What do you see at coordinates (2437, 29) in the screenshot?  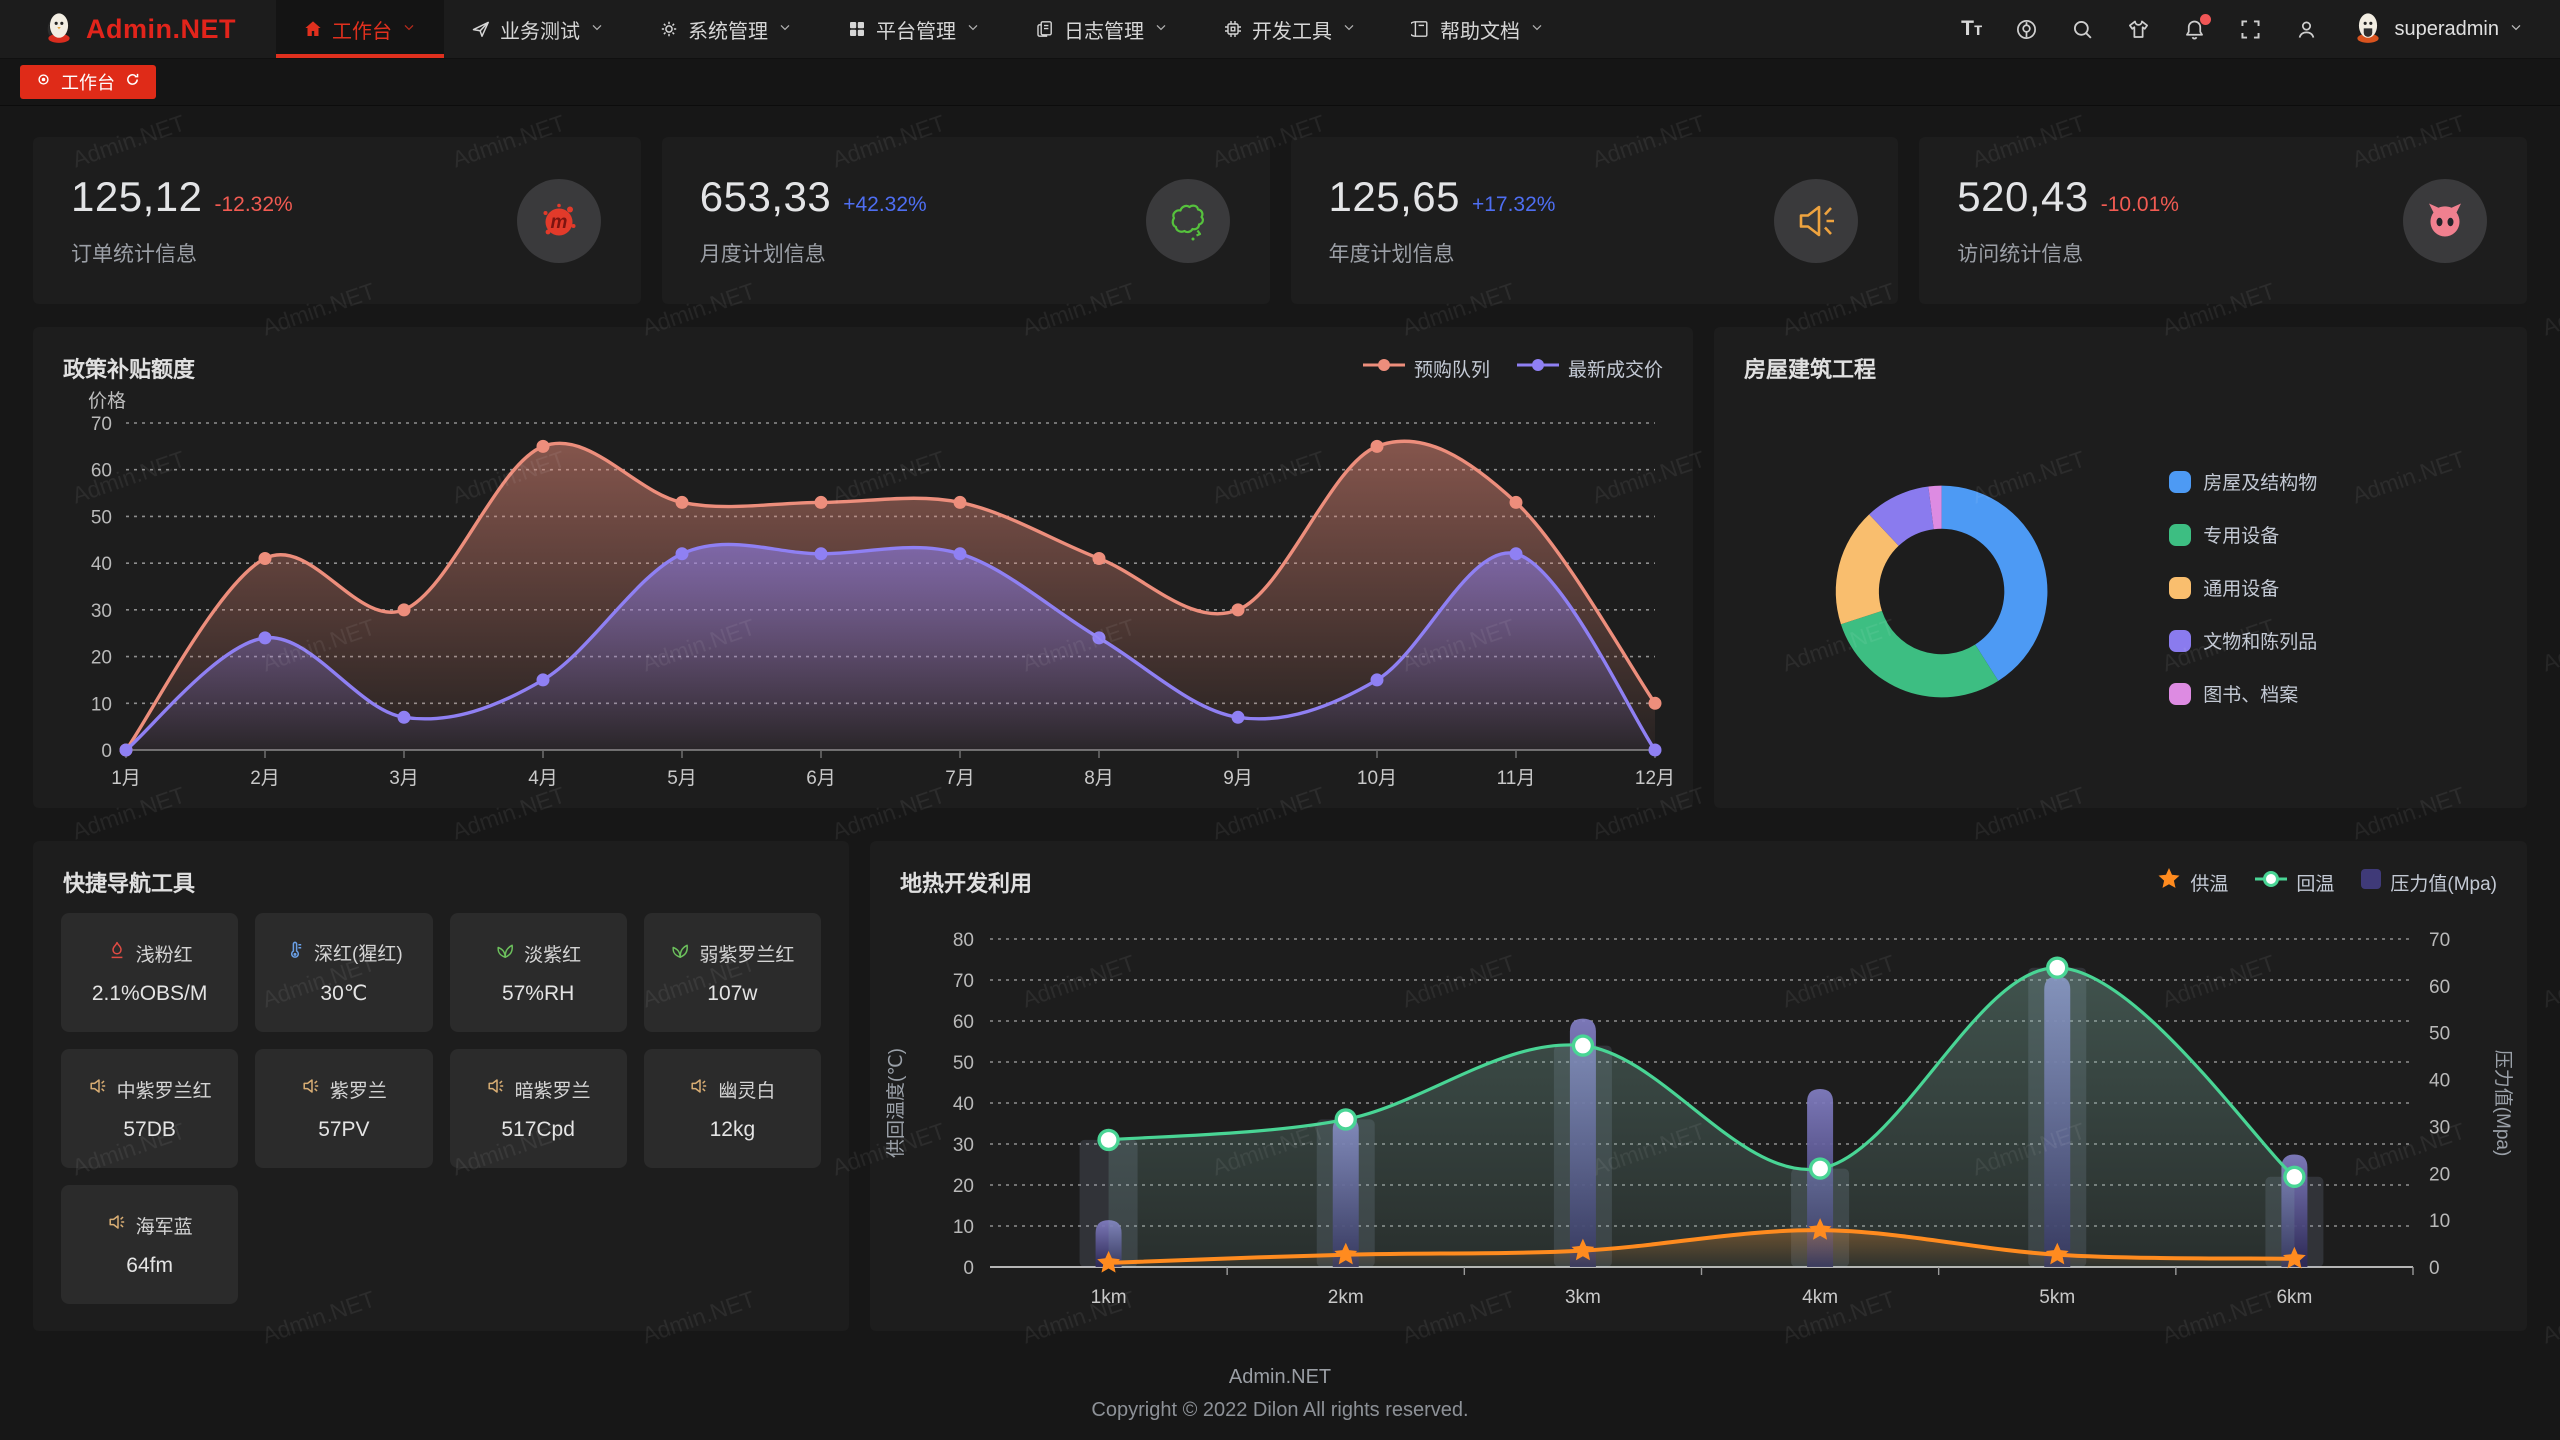 I see `user-dropdown: superadmin` at bounding box center [2437, 29].